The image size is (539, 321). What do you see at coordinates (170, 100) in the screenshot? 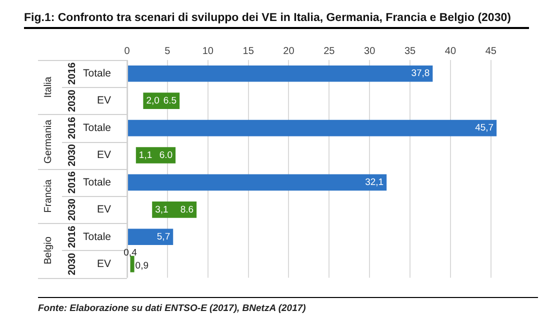
I see `data-label: 6.5` at bounding box center [170, 100].